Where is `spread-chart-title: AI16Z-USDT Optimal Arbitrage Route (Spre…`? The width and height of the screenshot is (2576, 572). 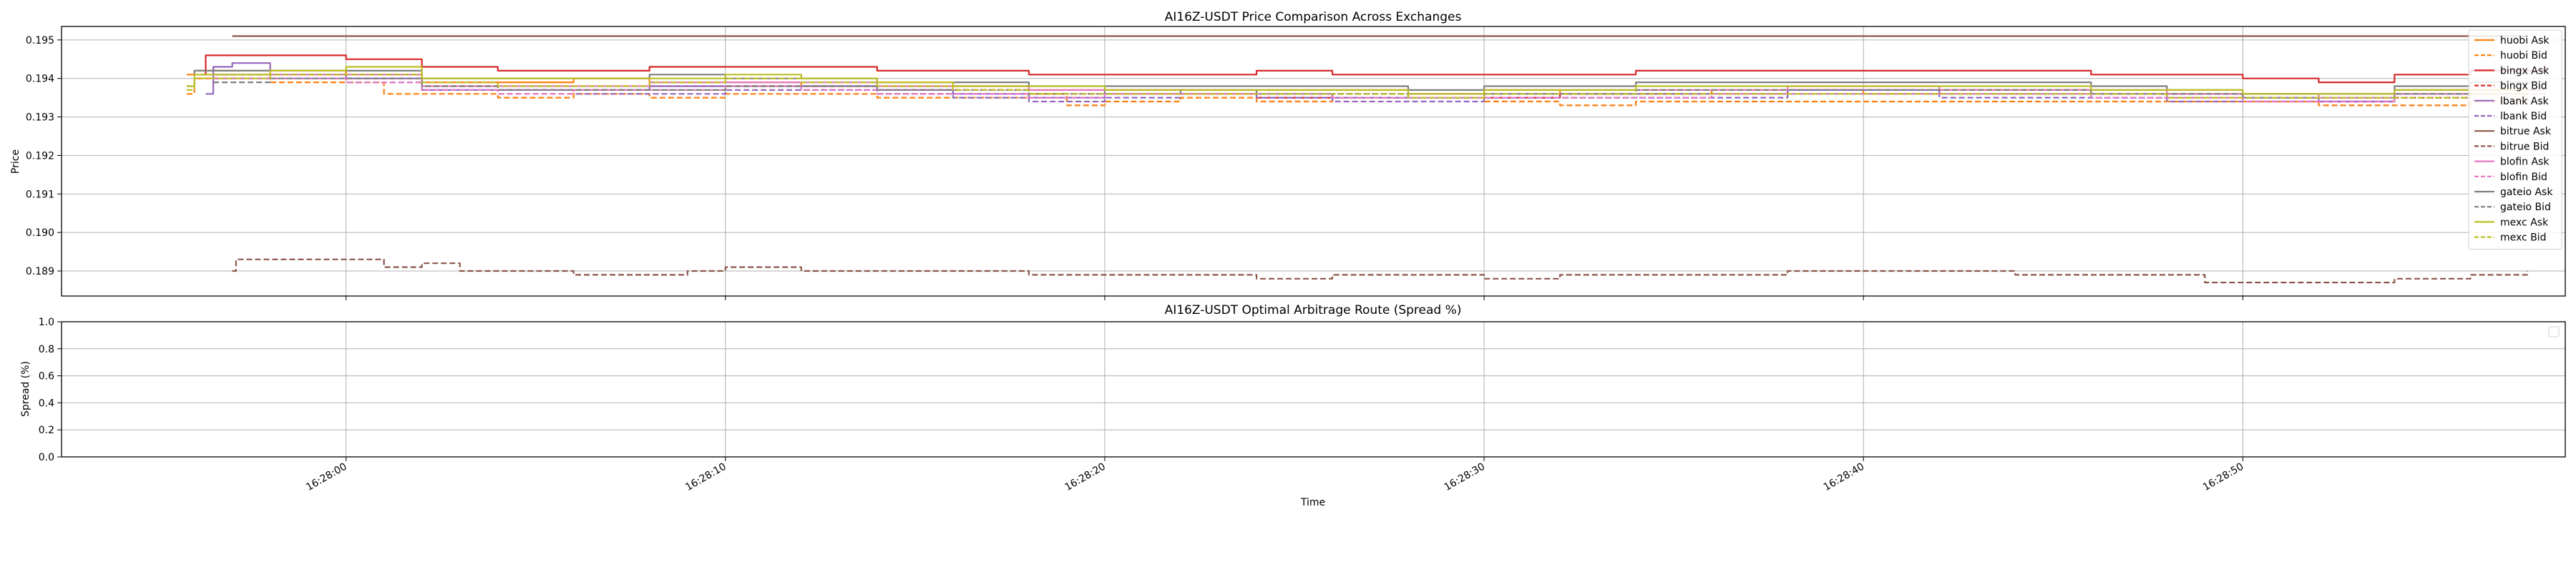
spread-chart-title: AI16Z-USDT Optimal Arbitrage Route (Spre… is located at coordinates (1313, 310).